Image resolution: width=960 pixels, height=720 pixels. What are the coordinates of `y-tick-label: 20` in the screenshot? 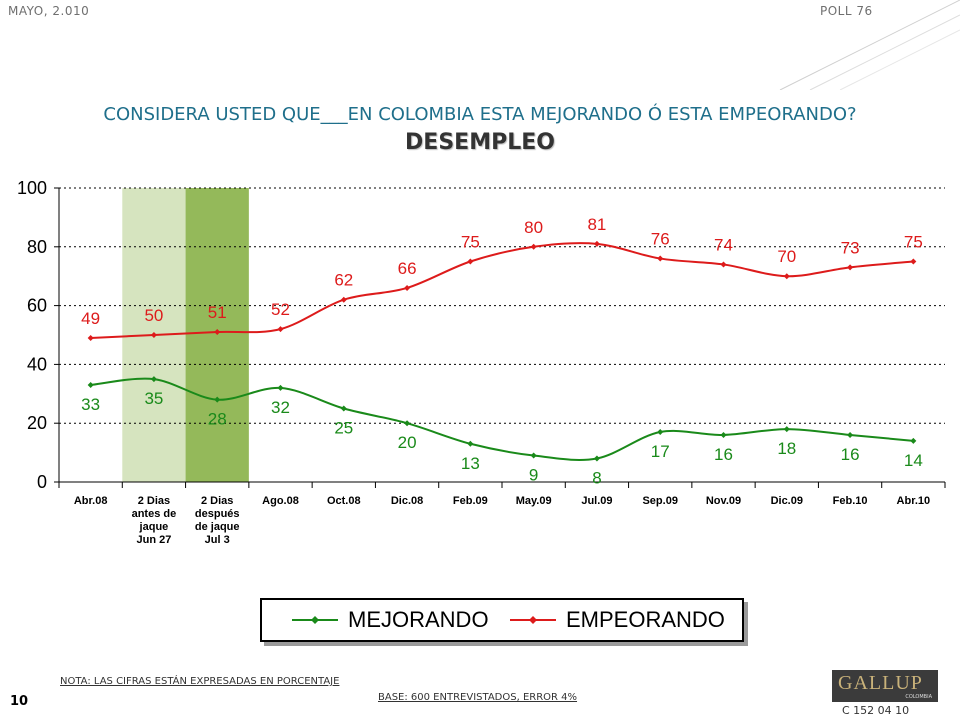 It's located at (37, 423).